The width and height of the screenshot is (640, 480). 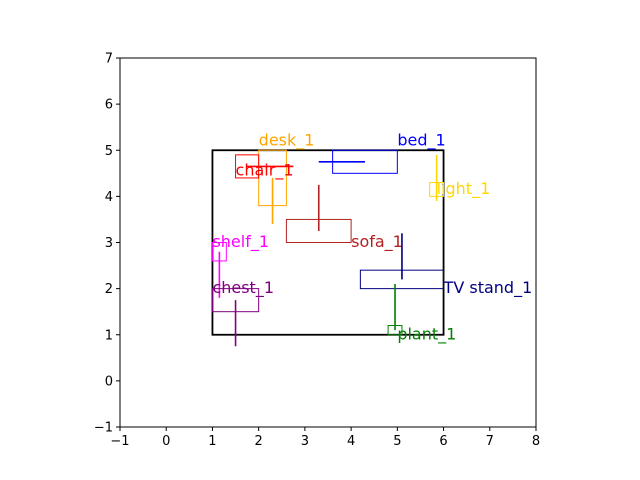 What do you see at coordinates (490, 441) in the screenshot?
I see `x-tick-label: 7` at bounding box center [490, 441].